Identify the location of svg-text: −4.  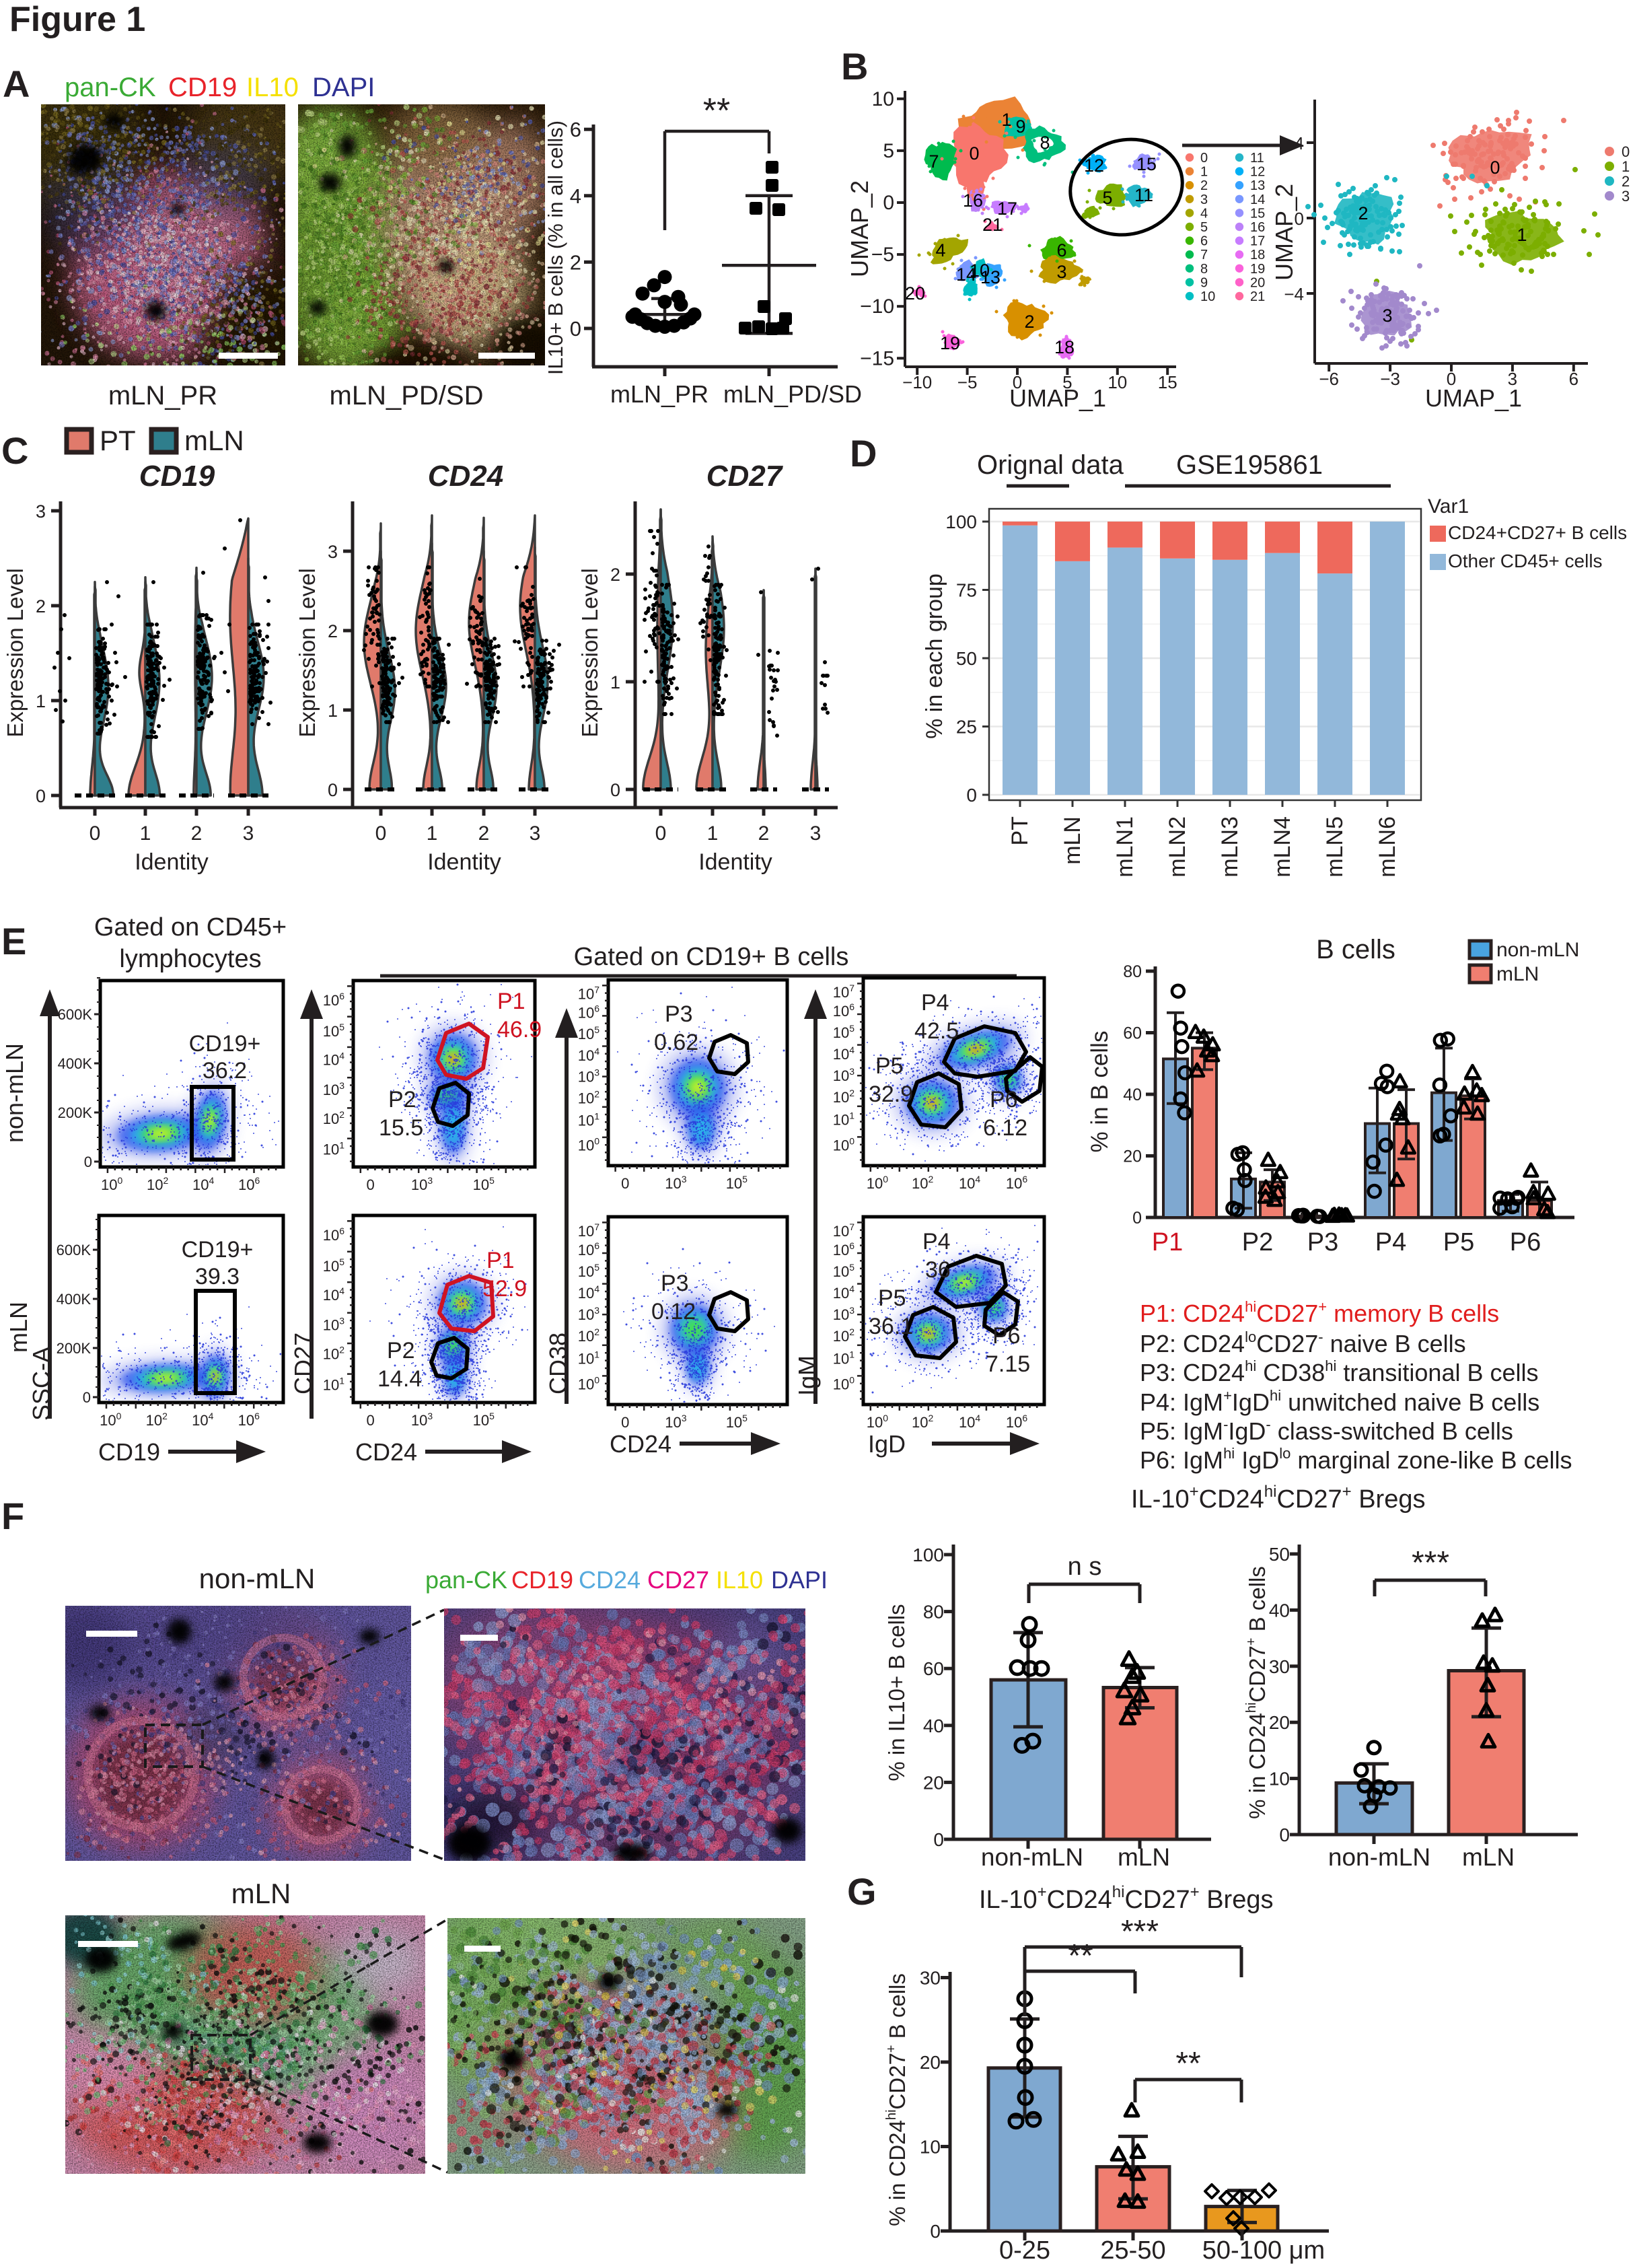
(1294, 294).